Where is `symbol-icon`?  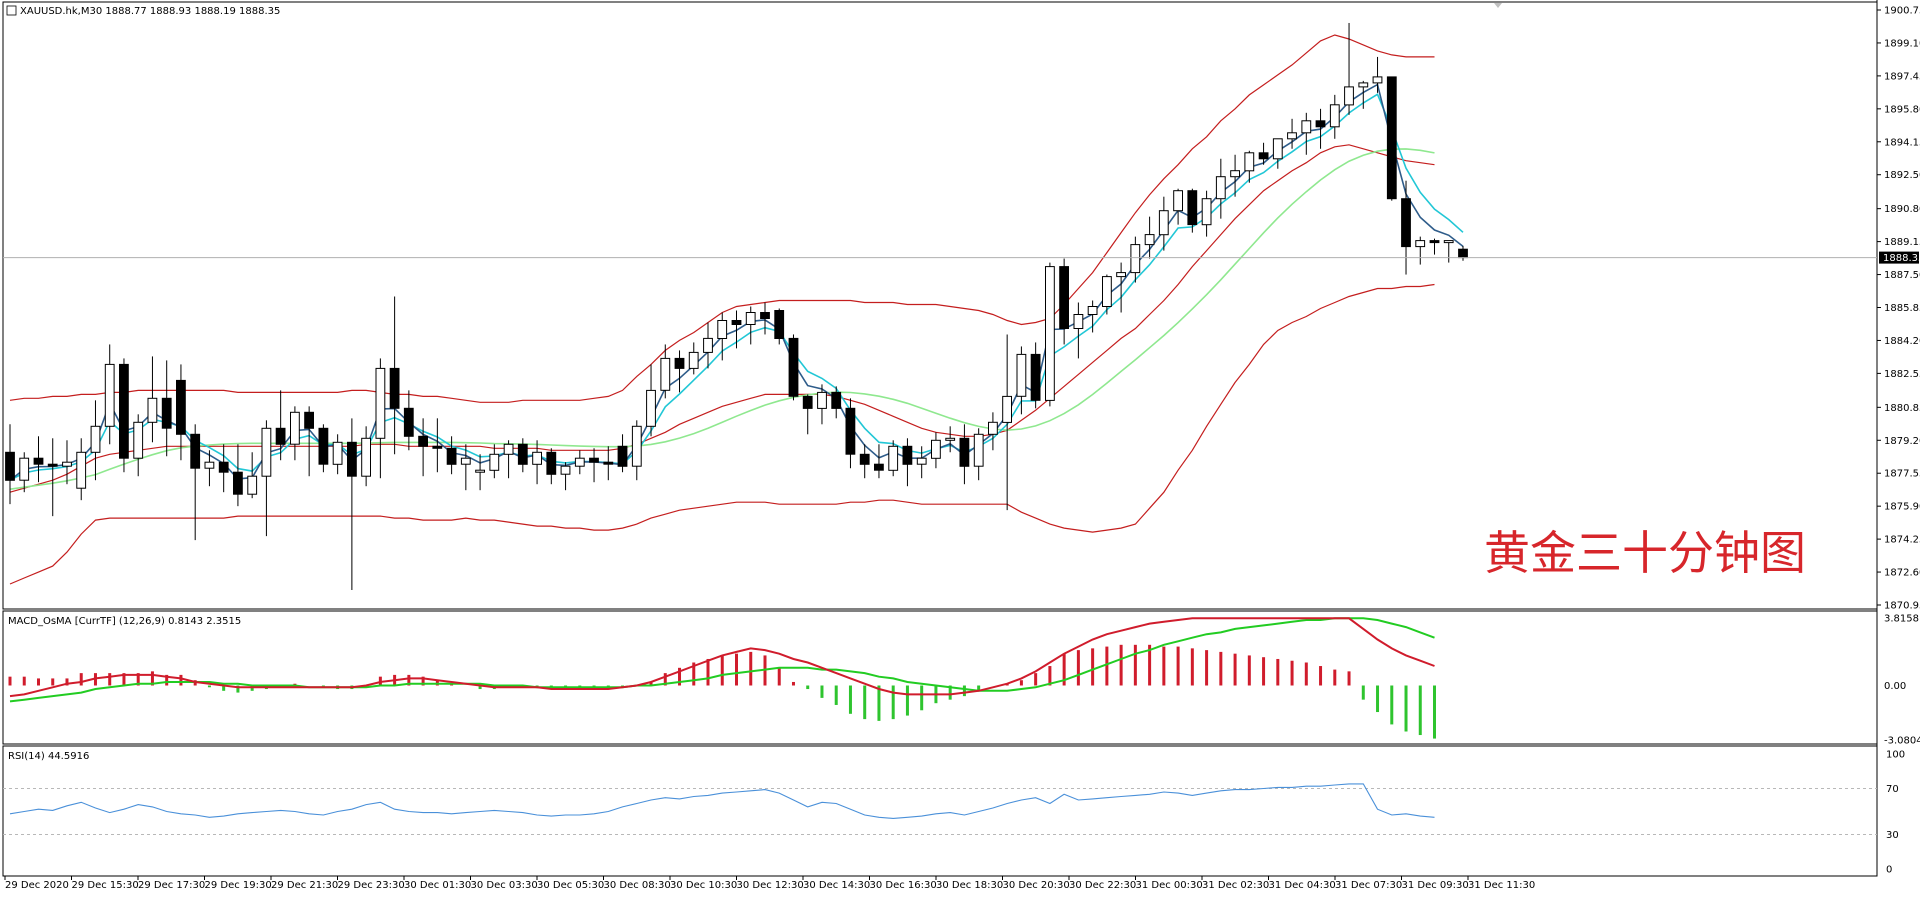
symbol-icon is located at coordinates (11, 10).